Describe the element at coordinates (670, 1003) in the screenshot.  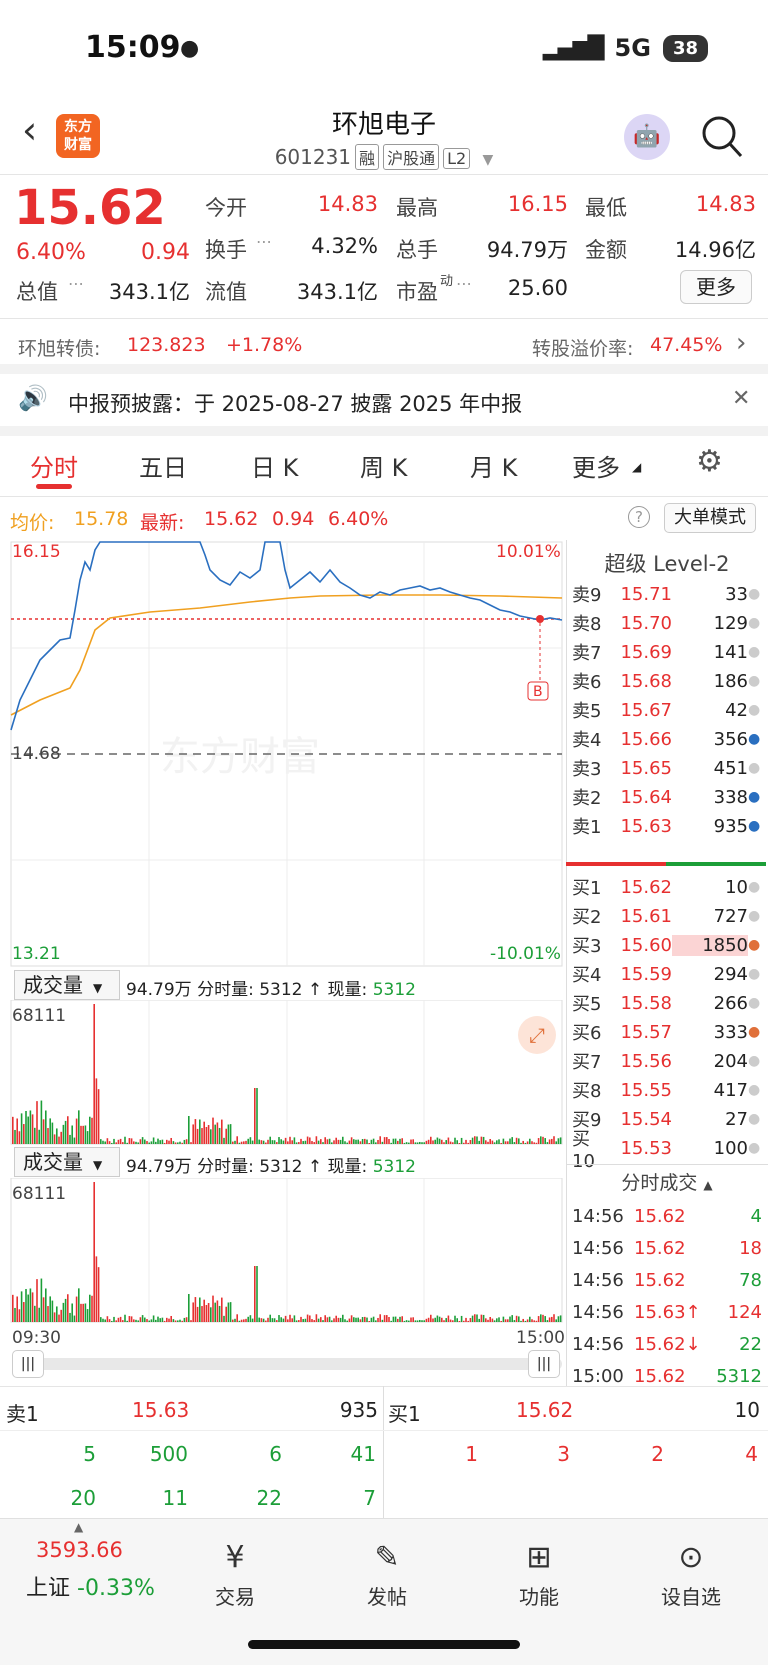
I see `bid-row: 买5 15.58 266 ●` at that location.